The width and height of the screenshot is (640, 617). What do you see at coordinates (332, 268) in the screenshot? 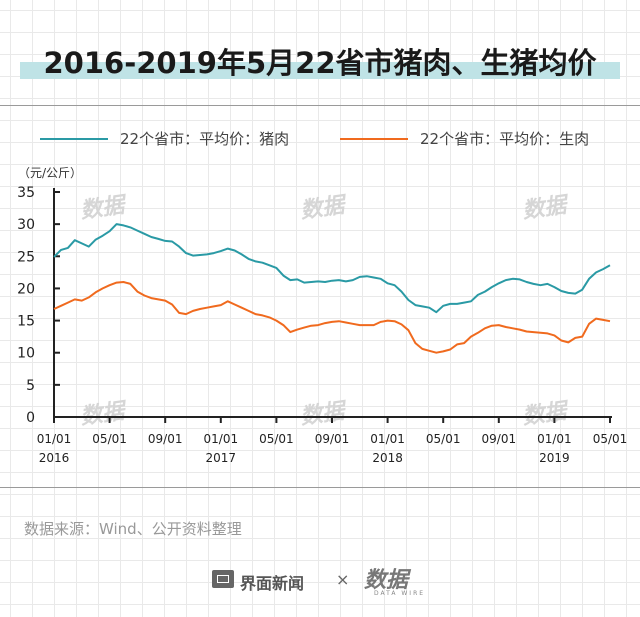
I see `series-line-pork` at bounding box center [332, 268].